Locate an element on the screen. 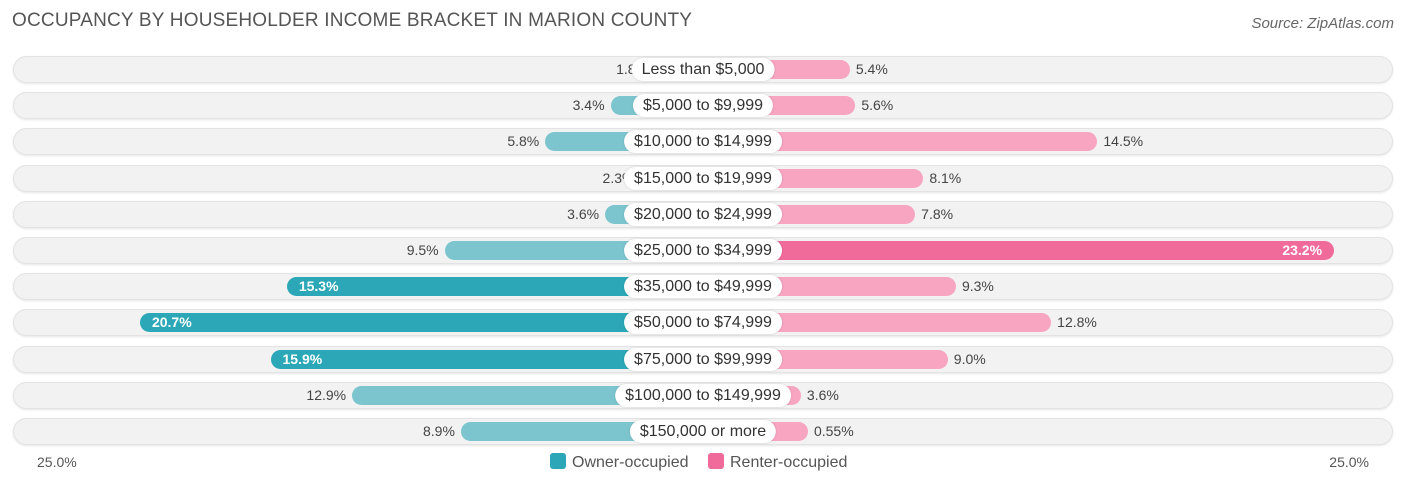 The height and width of the screenshot is (487, 1406). legend-renter-swatch is located at coordinates (716, 461).